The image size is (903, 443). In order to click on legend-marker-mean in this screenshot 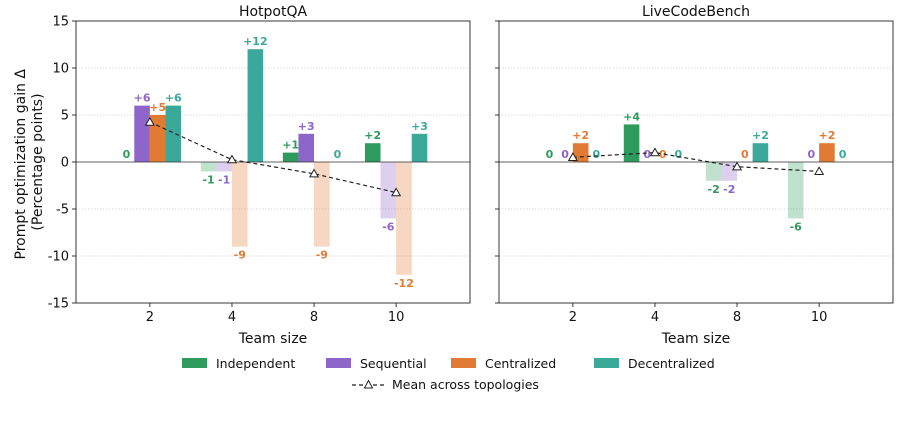, I will do `click(368, 384)`.